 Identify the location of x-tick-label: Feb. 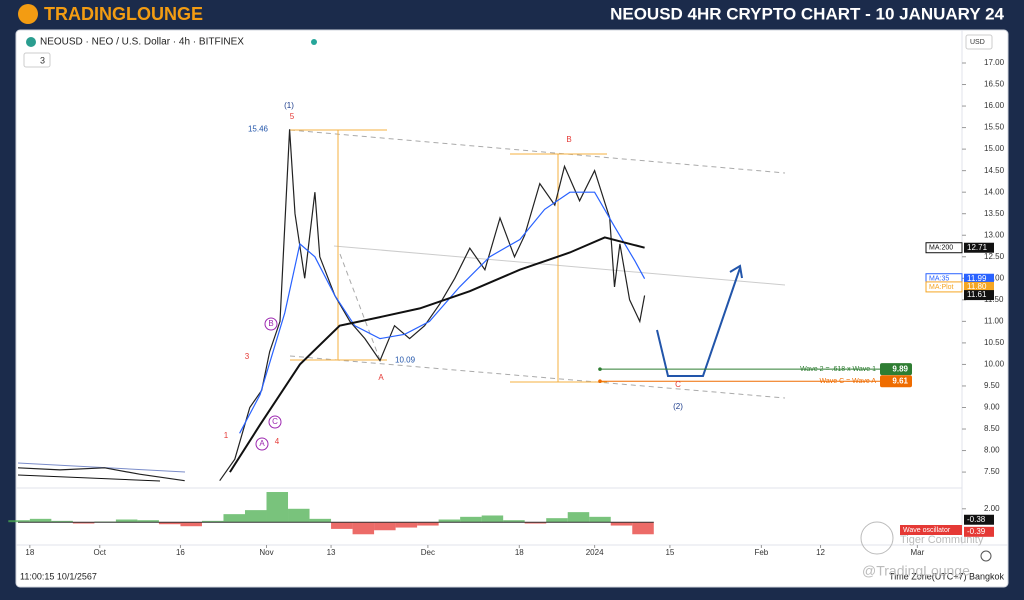
(761, 552).